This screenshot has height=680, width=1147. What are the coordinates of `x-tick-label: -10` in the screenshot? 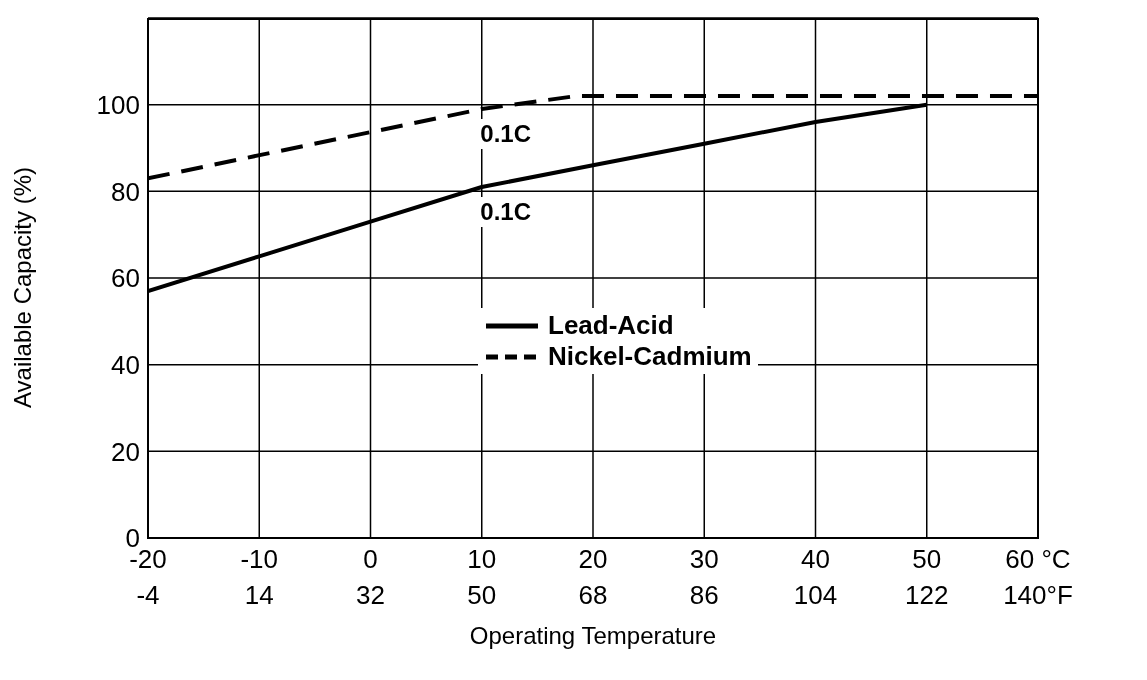 It's located at (259, 559).